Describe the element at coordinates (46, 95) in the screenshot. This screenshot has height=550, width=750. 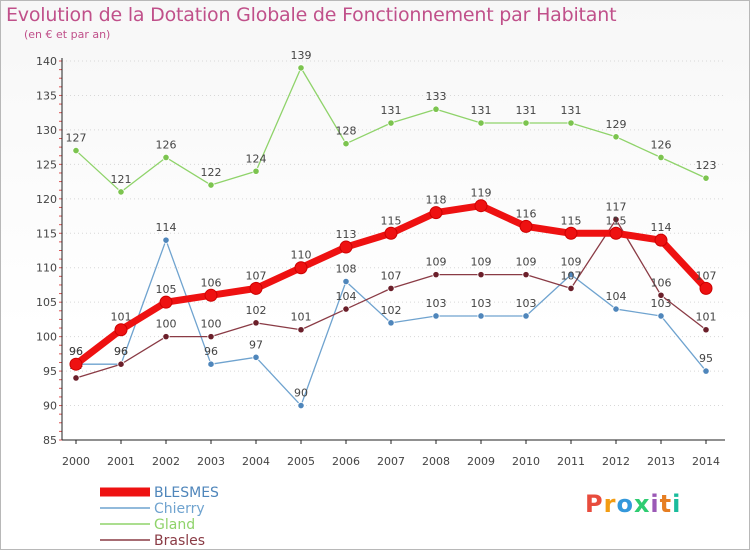
I see `y-tick-label: 135` at that location.